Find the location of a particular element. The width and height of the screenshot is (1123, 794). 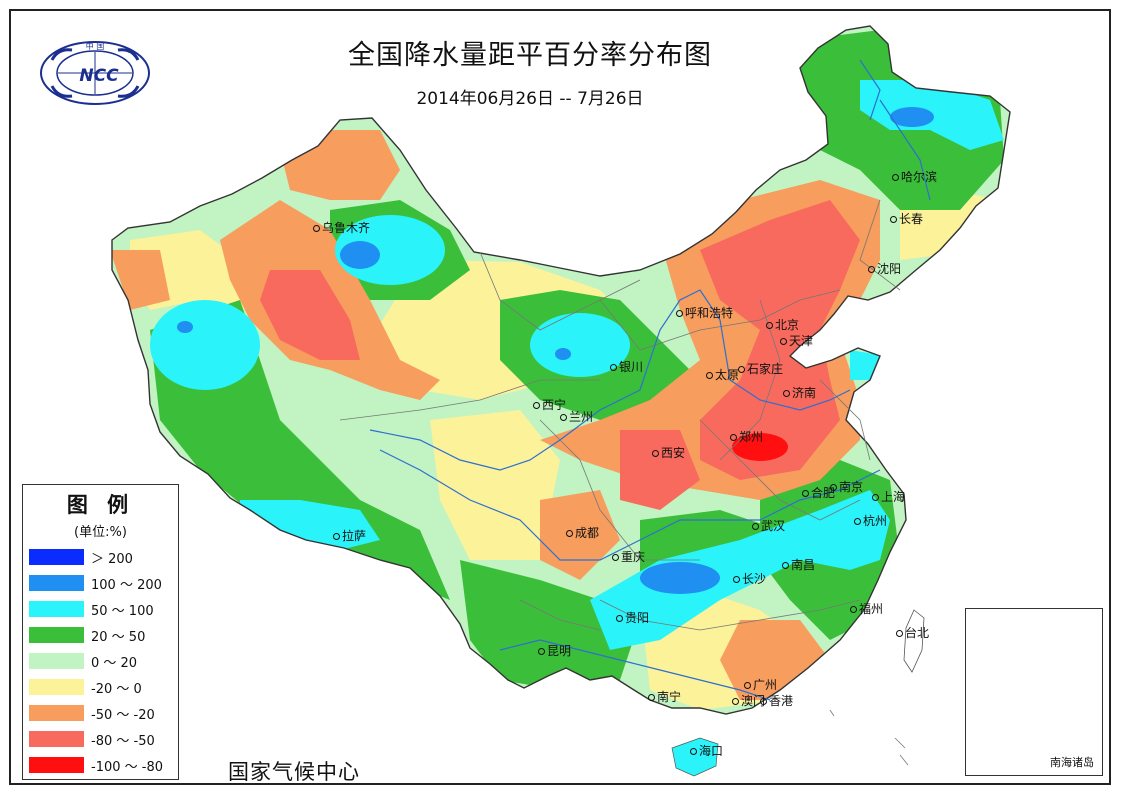

logo-text: NCC is located at coordinates (99, 76).